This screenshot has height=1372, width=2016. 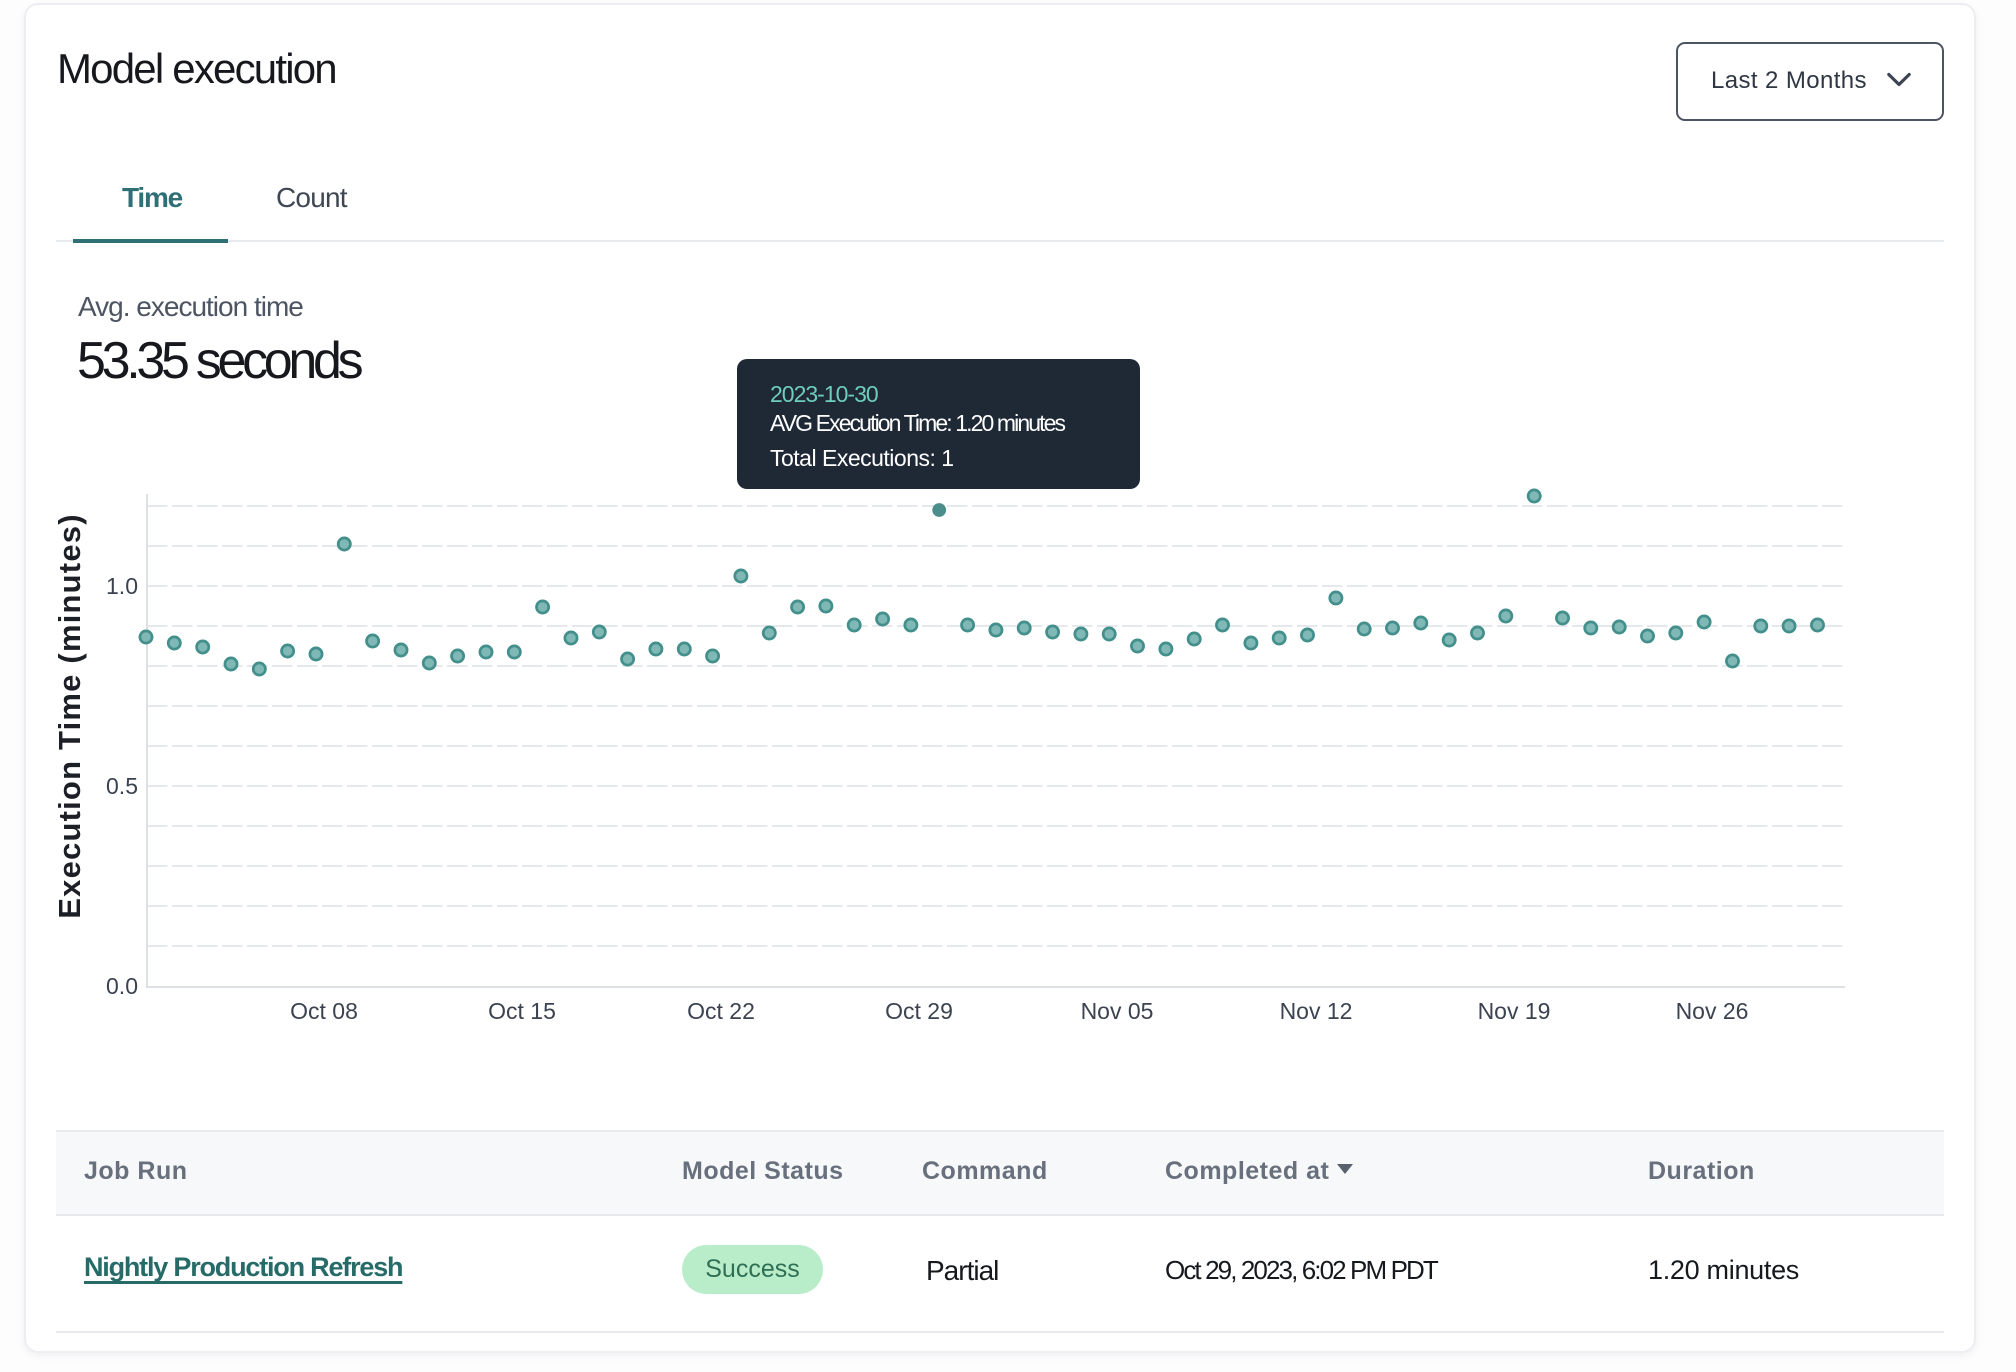 I want to click on svg-text: Oct 15, so click(x=522, y=1011).